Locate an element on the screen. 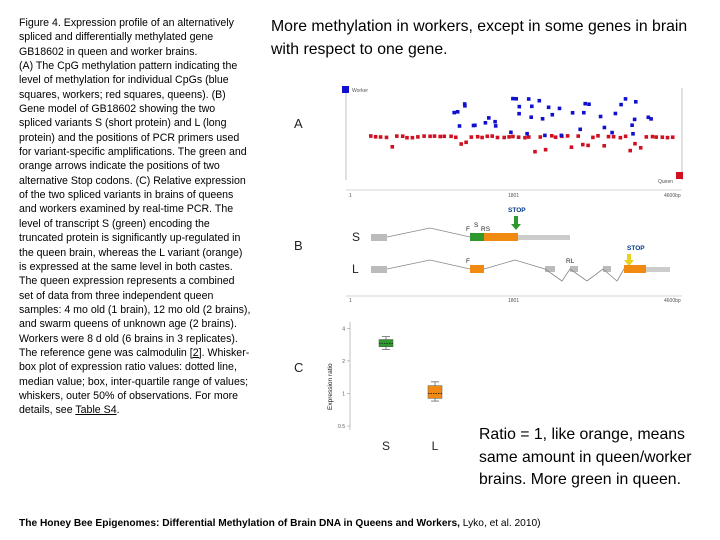  worker-methylation-points is located at coordinates (552, 117).